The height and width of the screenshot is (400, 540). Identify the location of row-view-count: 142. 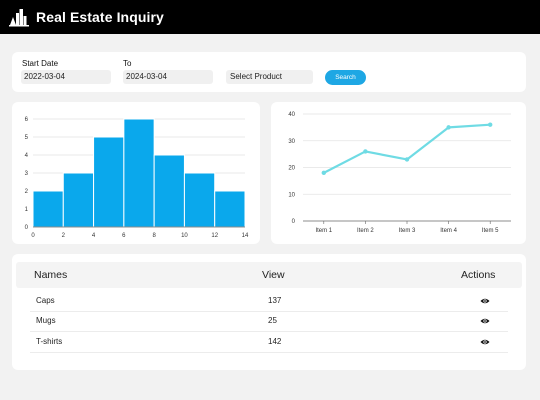
(275, 341).